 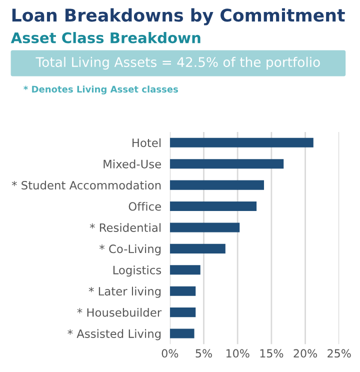 What do you see at coordinates (105, 38) in the screenshot?
I see `chart-subtitle: Asset Class Breakdown` at bounding box center [105, 38].